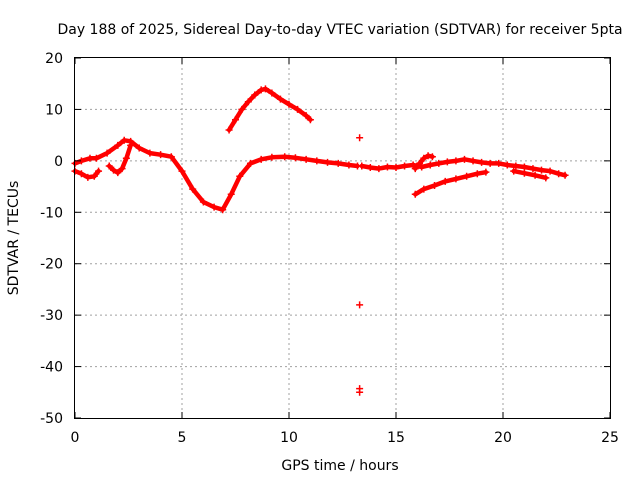 This screenshot has width=640, height=480. Describe the element at coordinates (182, 438) in the screenshot. I see `x-tick-label: 5` at that location.